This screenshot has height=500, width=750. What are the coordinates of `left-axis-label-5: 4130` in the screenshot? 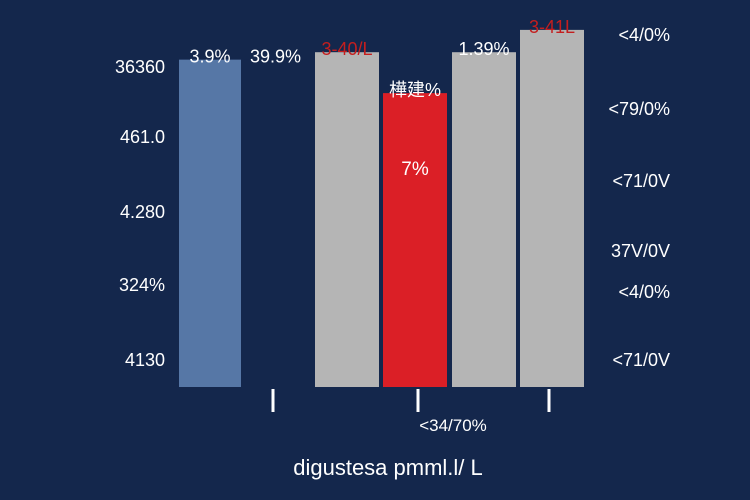 It's located at (145, 360).